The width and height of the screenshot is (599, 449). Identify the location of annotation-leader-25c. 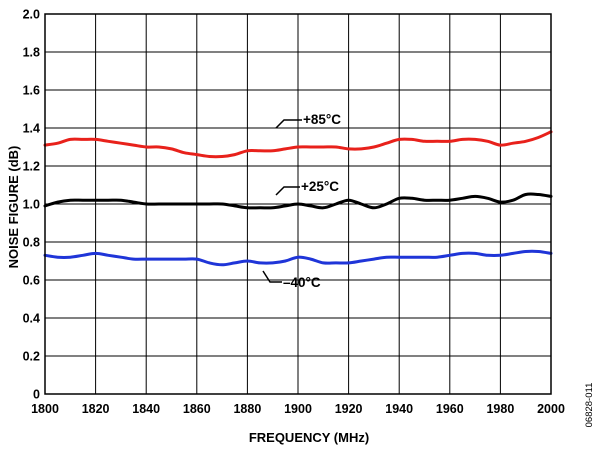
(287, 191).